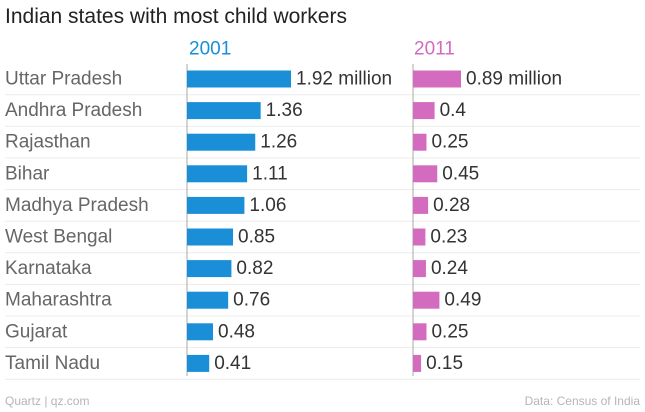 The image size is (645, 412). What do you see at coordinates (434, 49) in the screenshot?
I see `series-header-2011: 2011` at bounding box center [434, 49].